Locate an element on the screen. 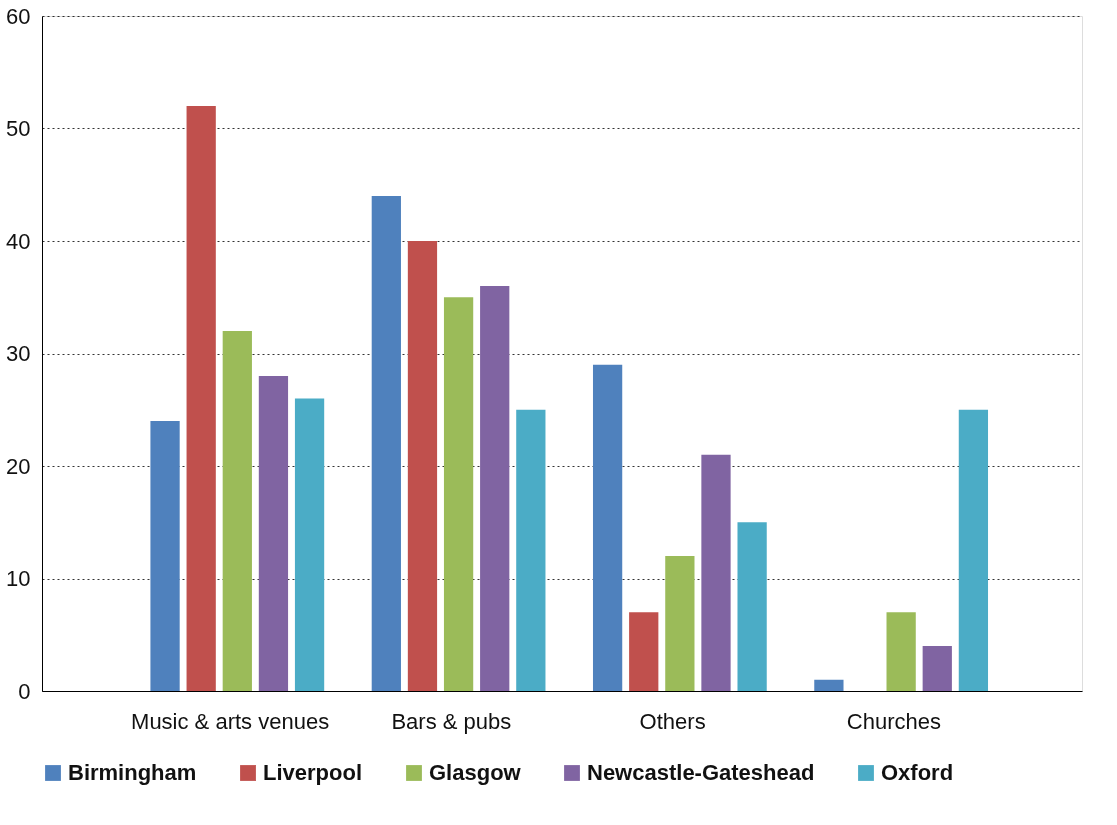  legend-label: Newcastle-Gateshead is located at coordinates (701, 772).